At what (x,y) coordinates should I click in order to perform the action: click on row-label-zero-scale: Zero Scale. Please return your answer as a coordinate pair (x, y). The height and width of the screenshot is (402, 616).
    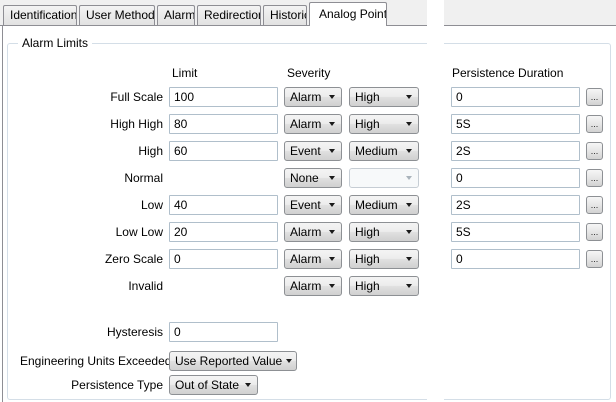
    Looking at the image, I should click on (133, 259).